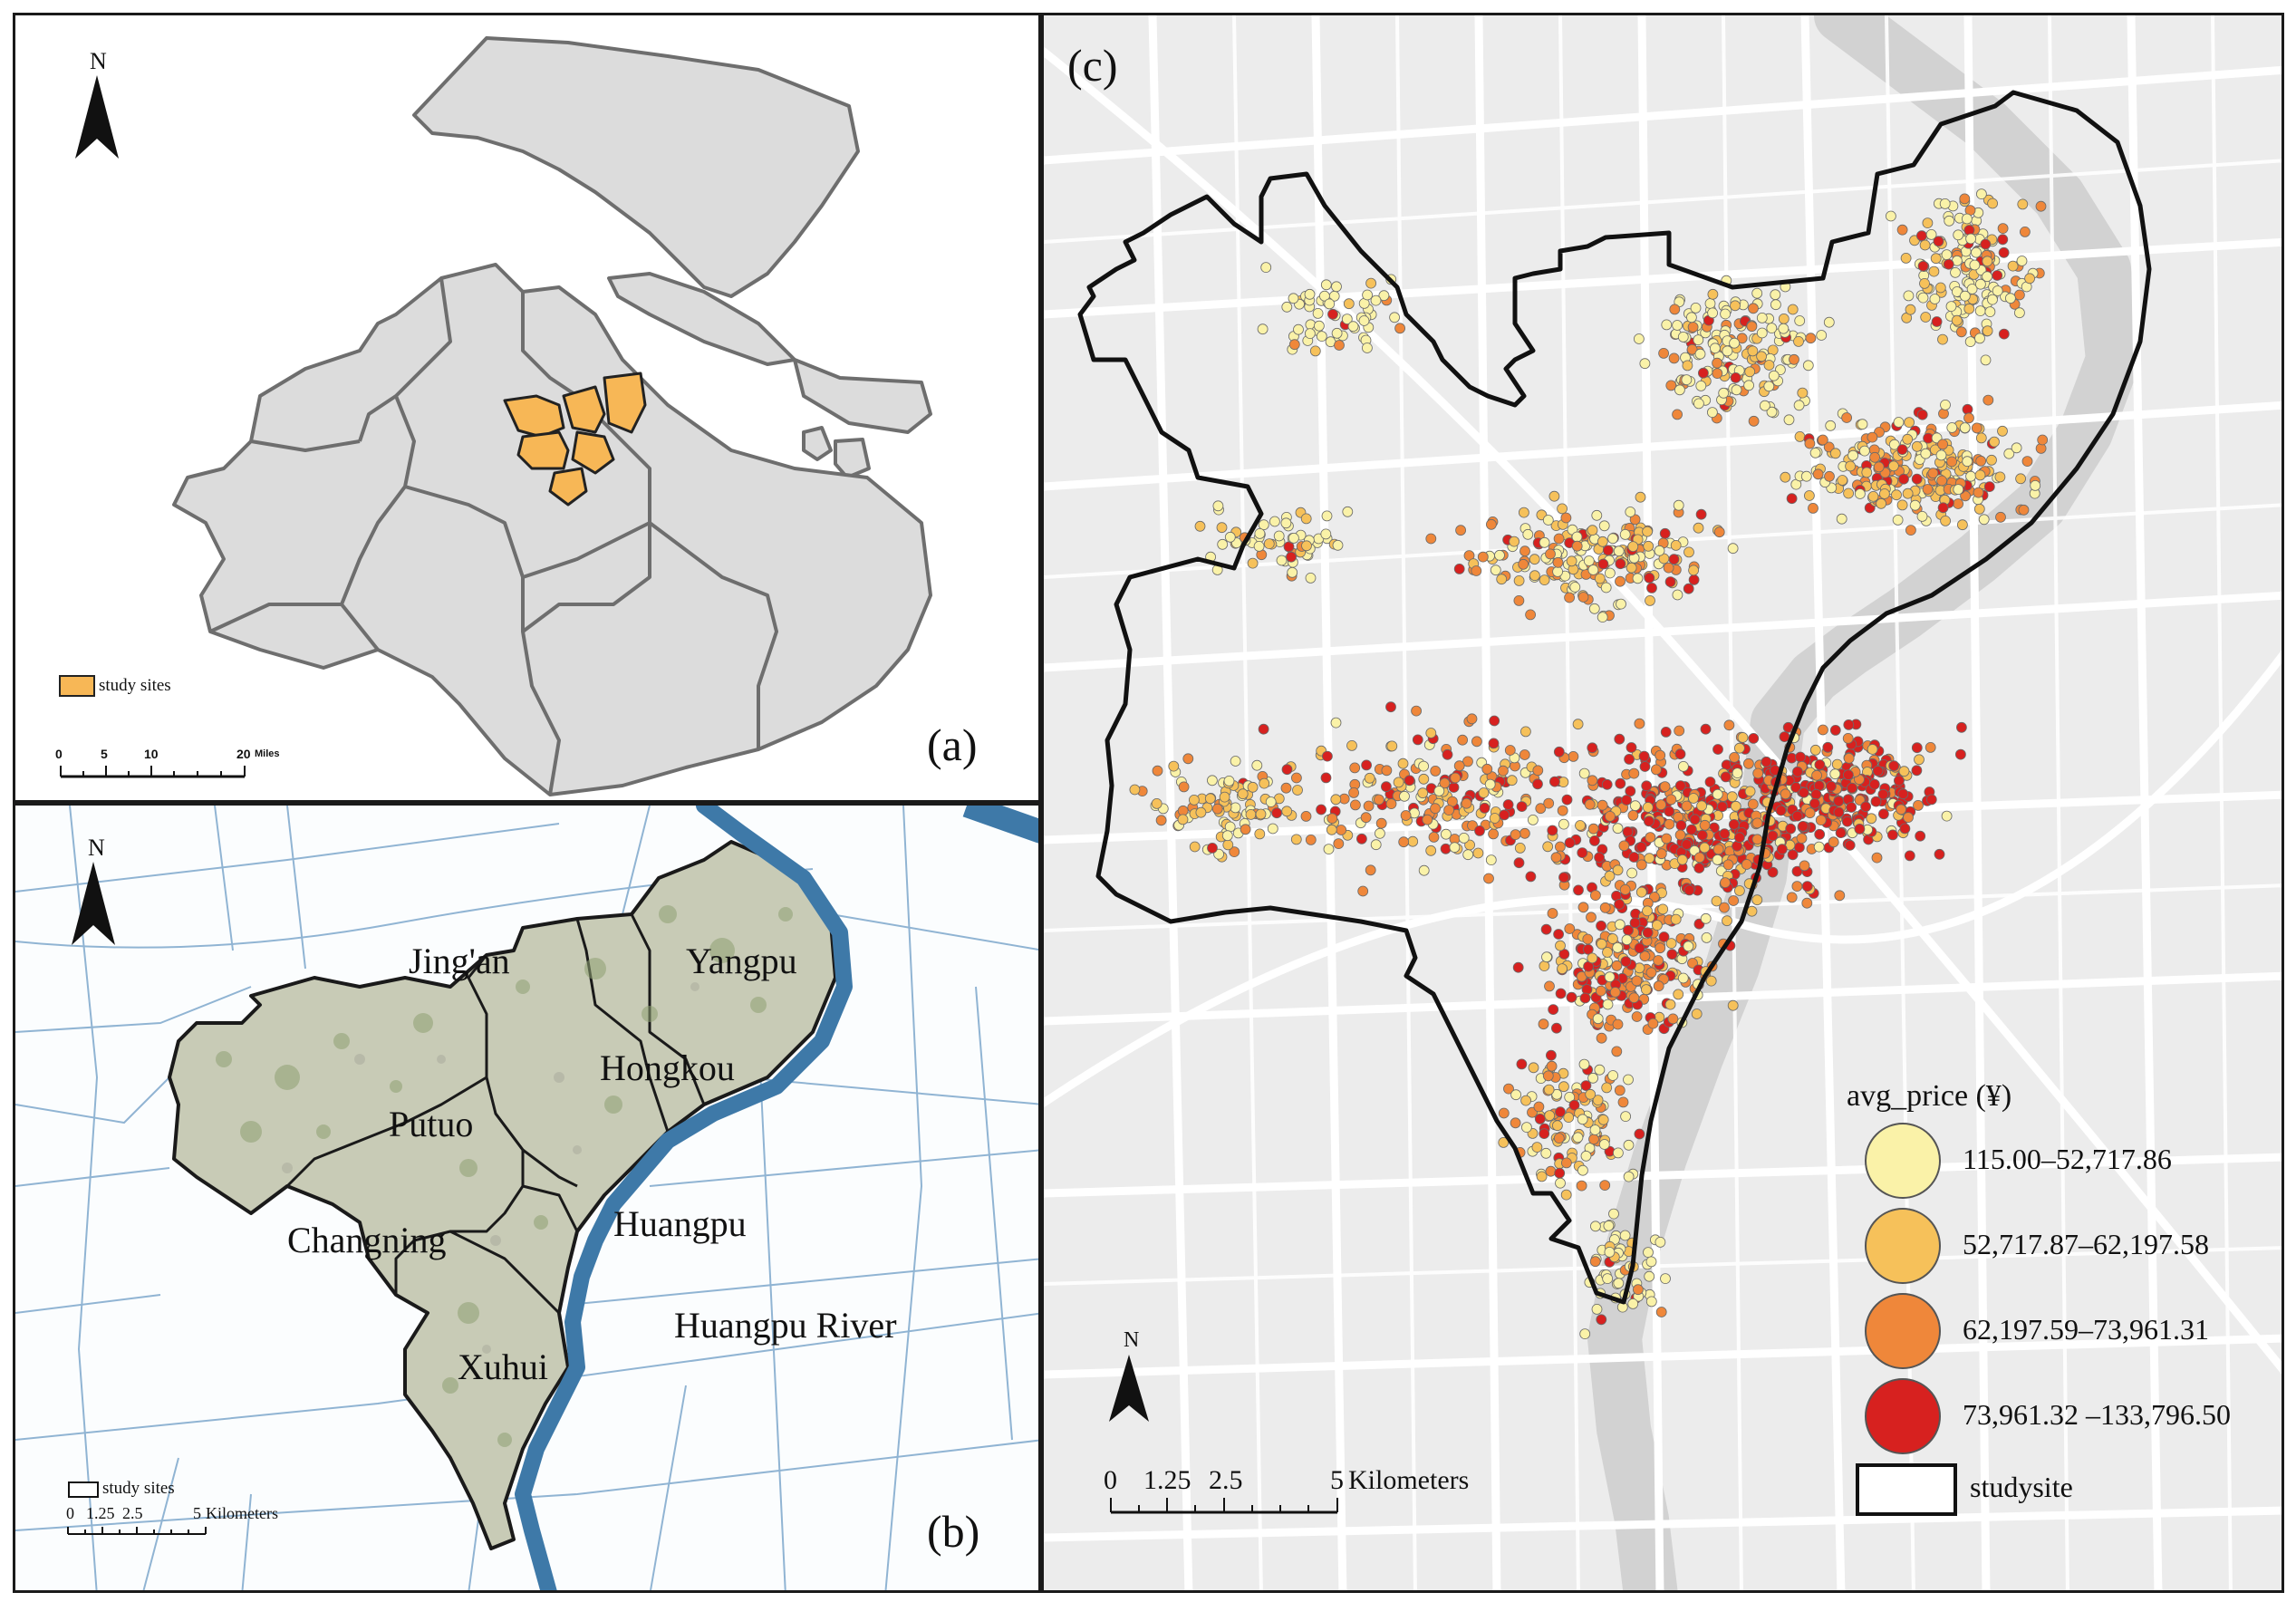 This screenshot has width=2296, height=1602. Describe the element at coordinates (2022, 1487) in the screenshot. I see `legend-studysite-label: studysite` at that location.